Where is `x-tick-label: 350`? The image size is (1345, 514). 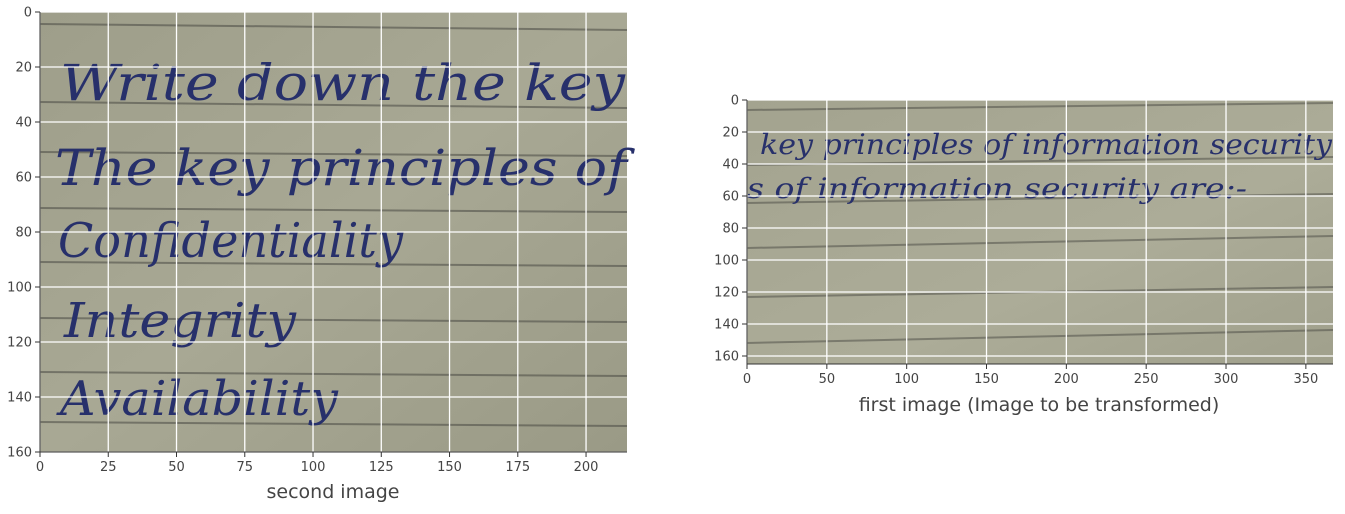 x-tick-label: 350 is located at coordinates (1305, 379).